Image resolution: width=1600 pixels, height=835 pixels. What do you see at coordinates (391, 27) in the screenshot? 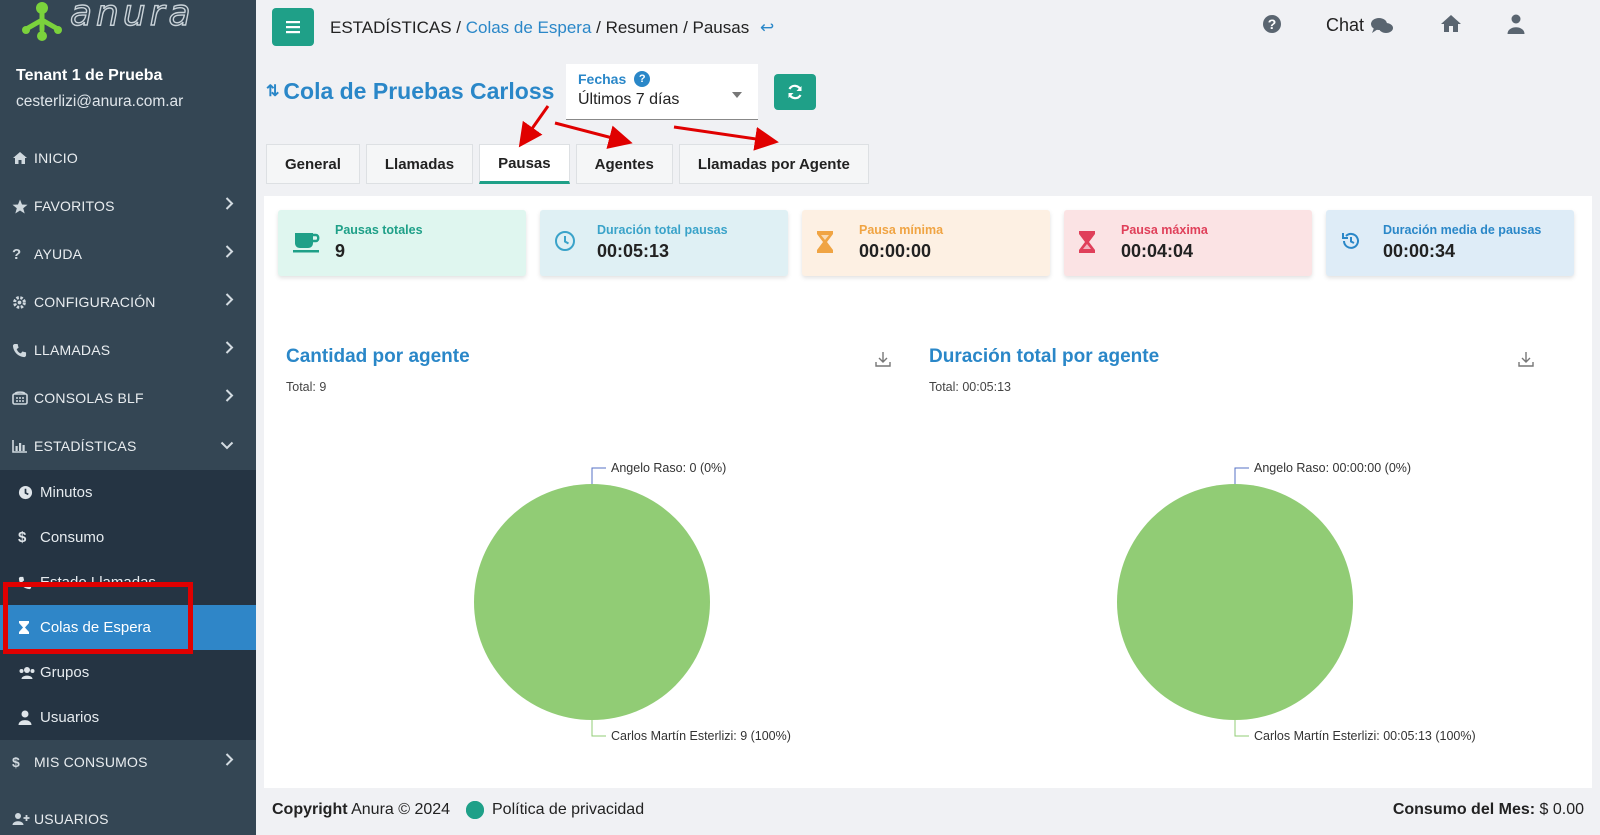
I see `breadcrumb-estadisticas: ESTADÍSTICAS` at bounding box center [391, 27].